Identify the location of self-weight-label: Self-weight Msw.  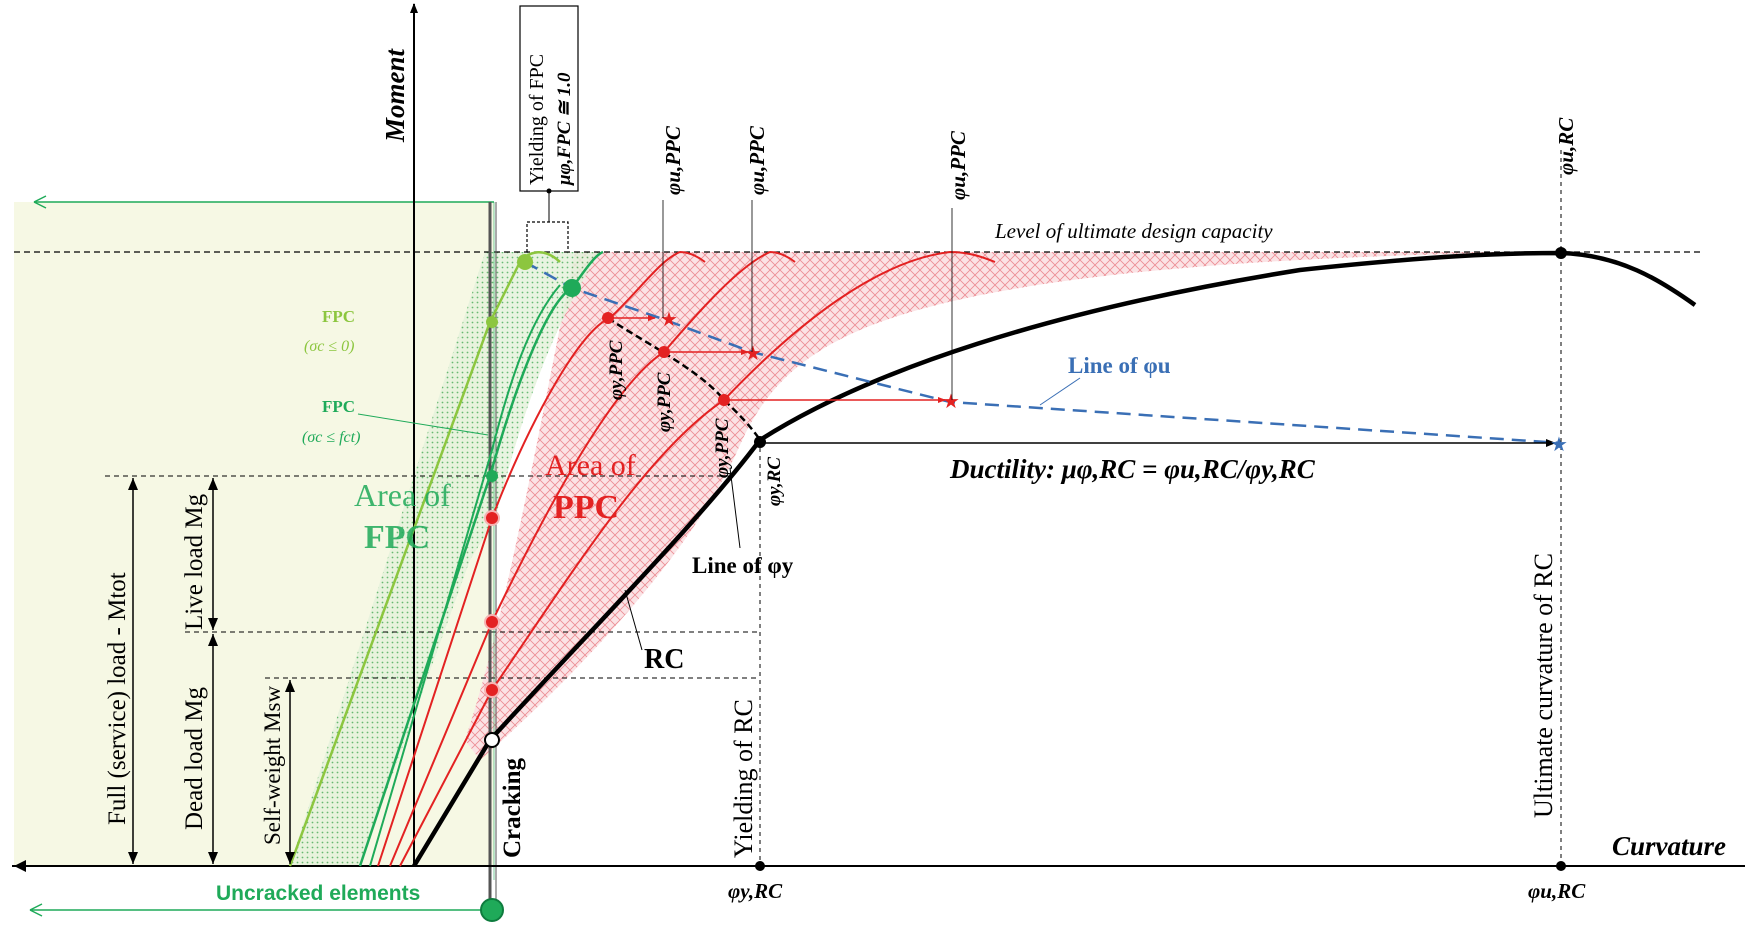
(272, 765).